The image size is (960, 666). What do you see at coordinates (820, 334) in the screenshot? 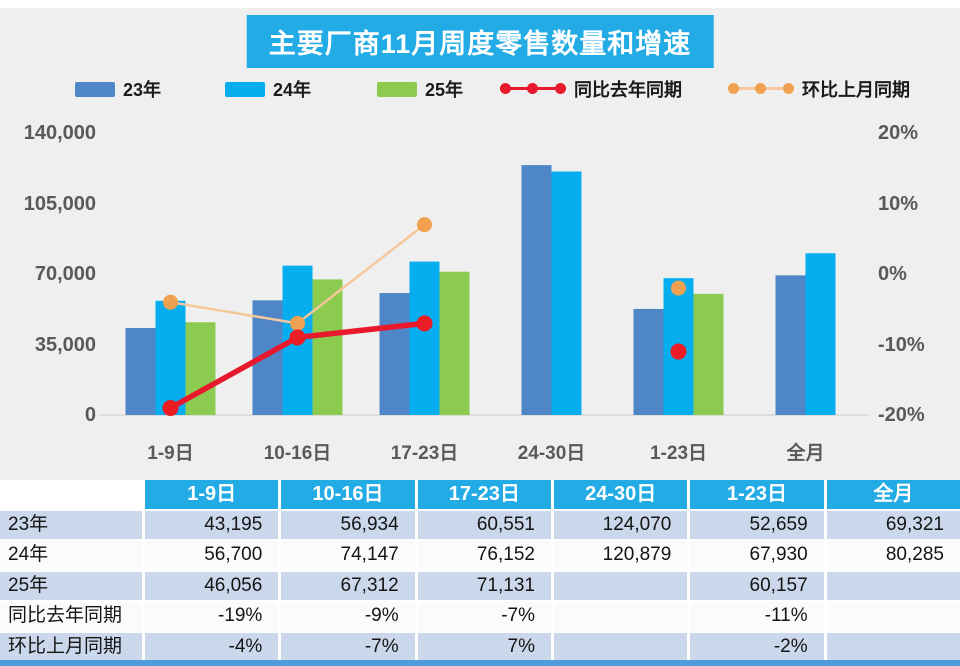
I see `bar-24年-全月` at bounding box center [820, 334].